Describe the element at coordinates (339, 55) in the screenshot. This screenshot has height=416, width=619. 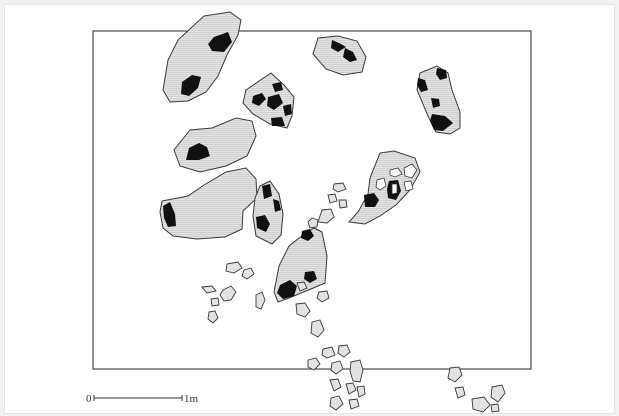
I see `stone-b` at that location.